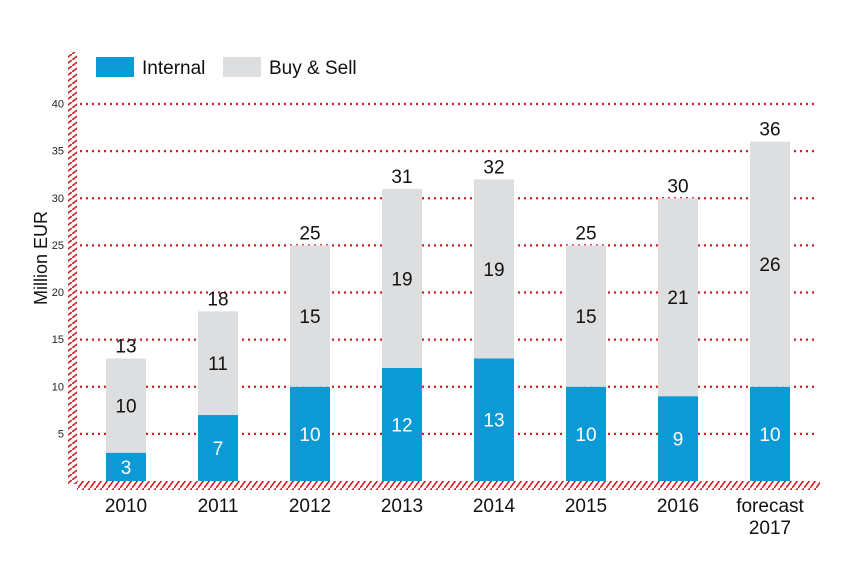  I want to click on y-tick-label: 35, so click(58, 152).